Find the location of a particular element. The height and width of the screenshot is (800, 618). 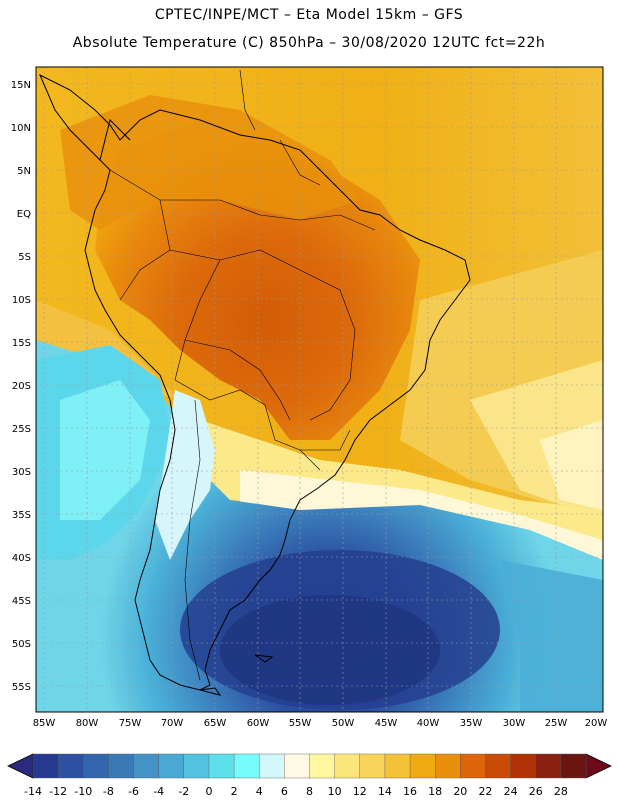

colorbar-label: 12 is located at coordinates (360, 791).